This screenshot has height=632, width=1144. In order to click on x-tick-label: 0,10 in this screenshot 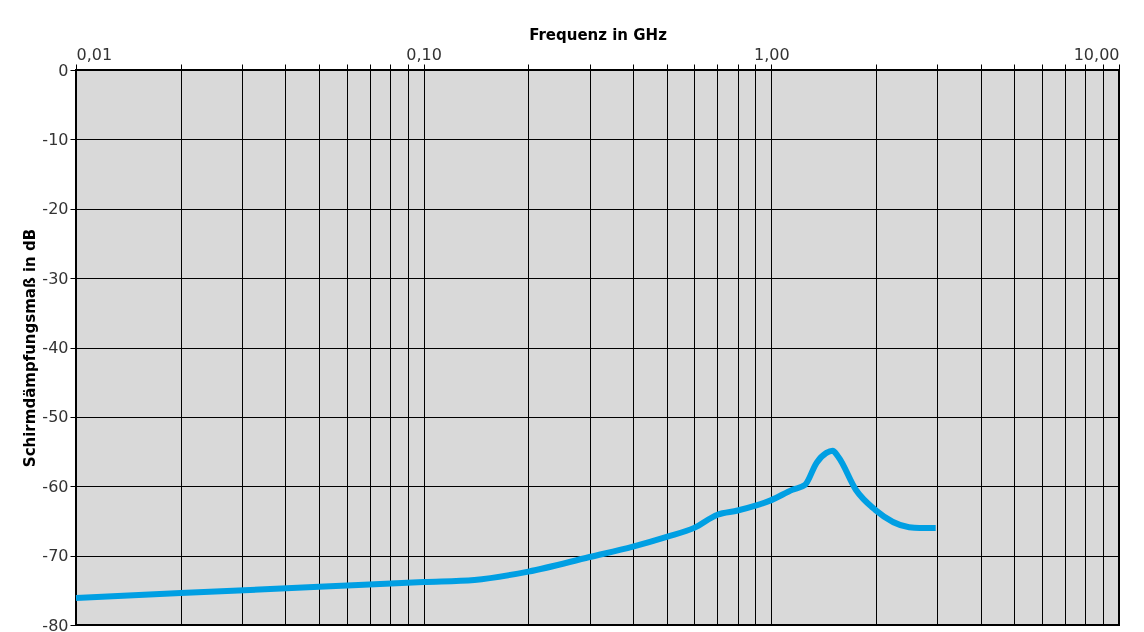, I will do `click(424, 54)`.